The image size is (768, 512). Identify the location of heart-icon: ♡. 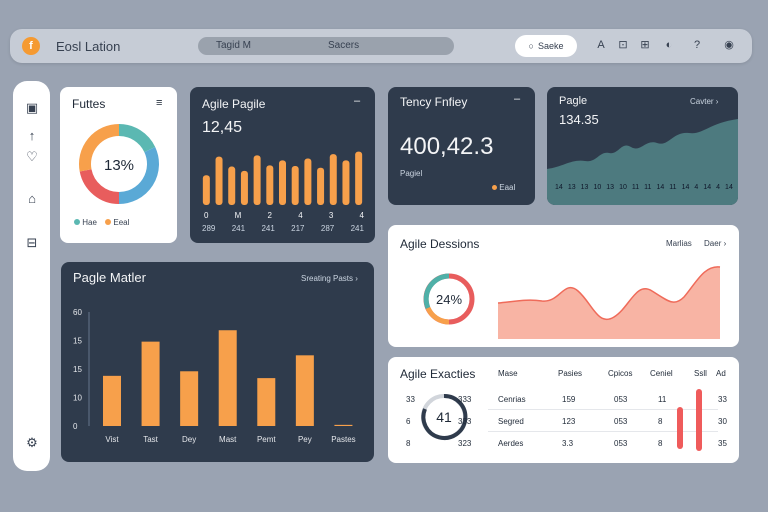
(32, 156).